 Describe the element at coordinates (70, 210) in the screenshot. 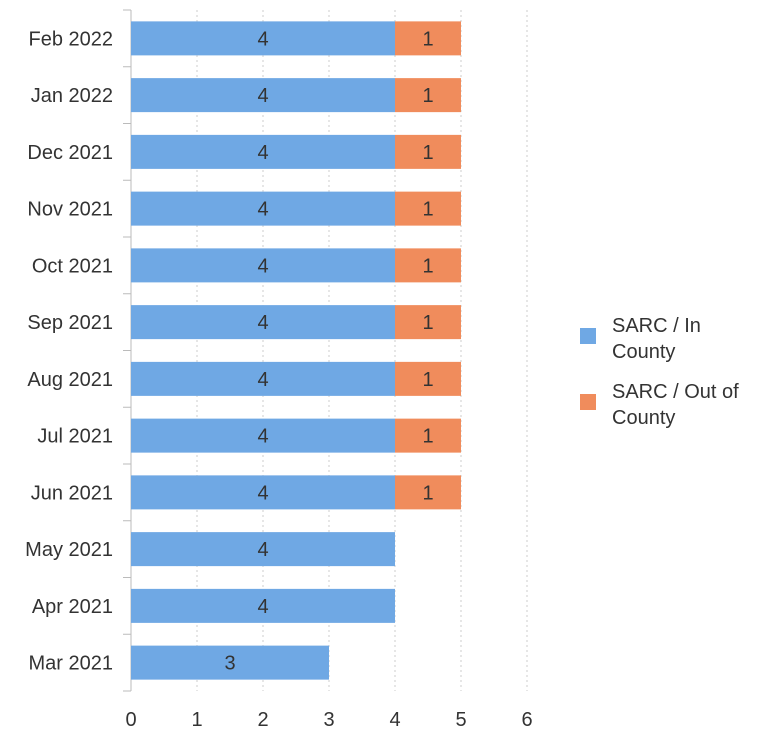

I see `y-tick-label: Nov 2021` at that location.